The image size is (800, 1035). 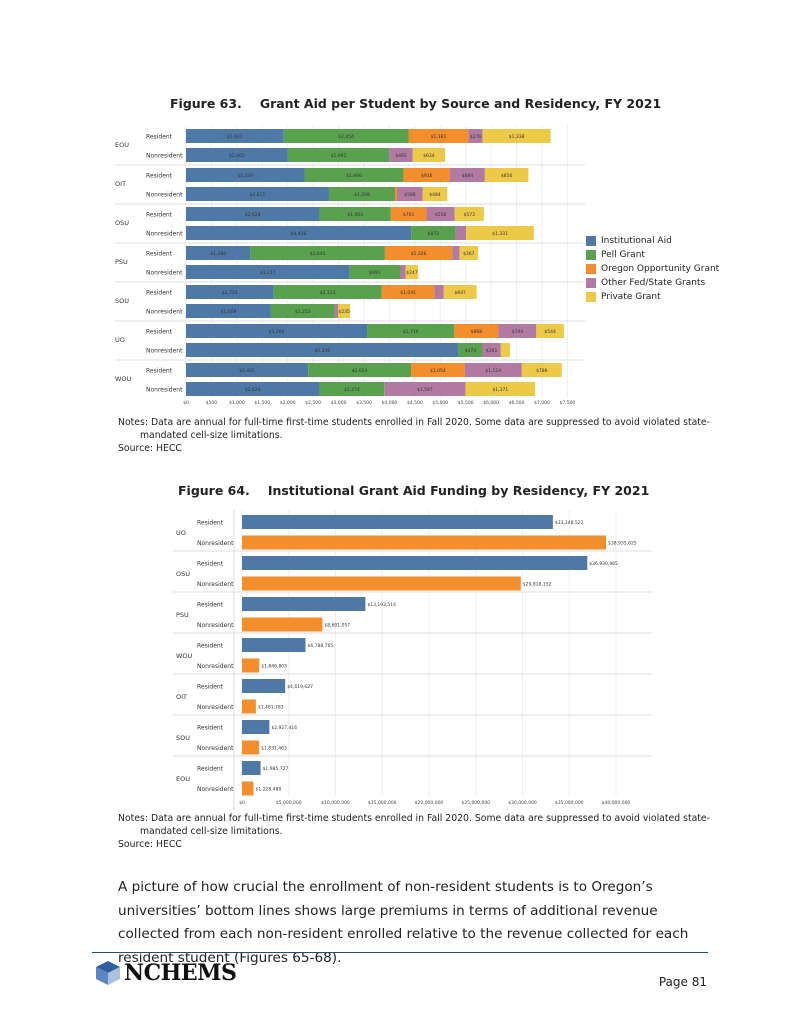 I want to click on data-label: $247, so click(x=412, y=273).